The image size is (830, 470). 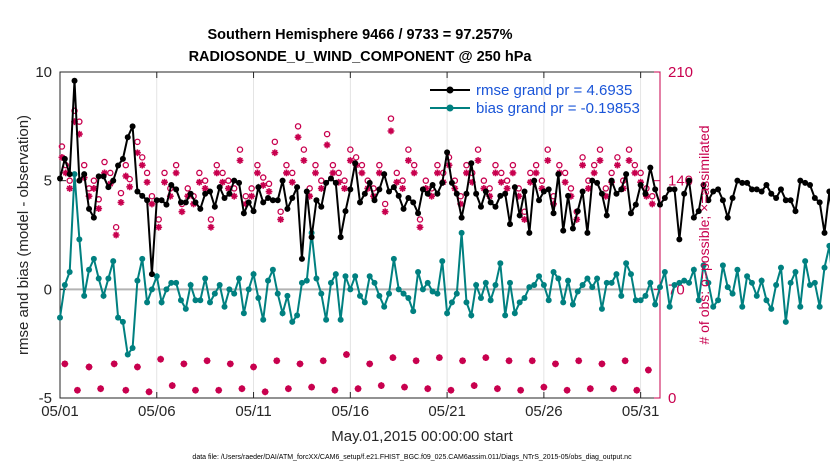 I want to click on chart-title-line2: RADIOSONDE_U_WIND_COMPONENT @ 250 hPa, so click(x=361, y=57).